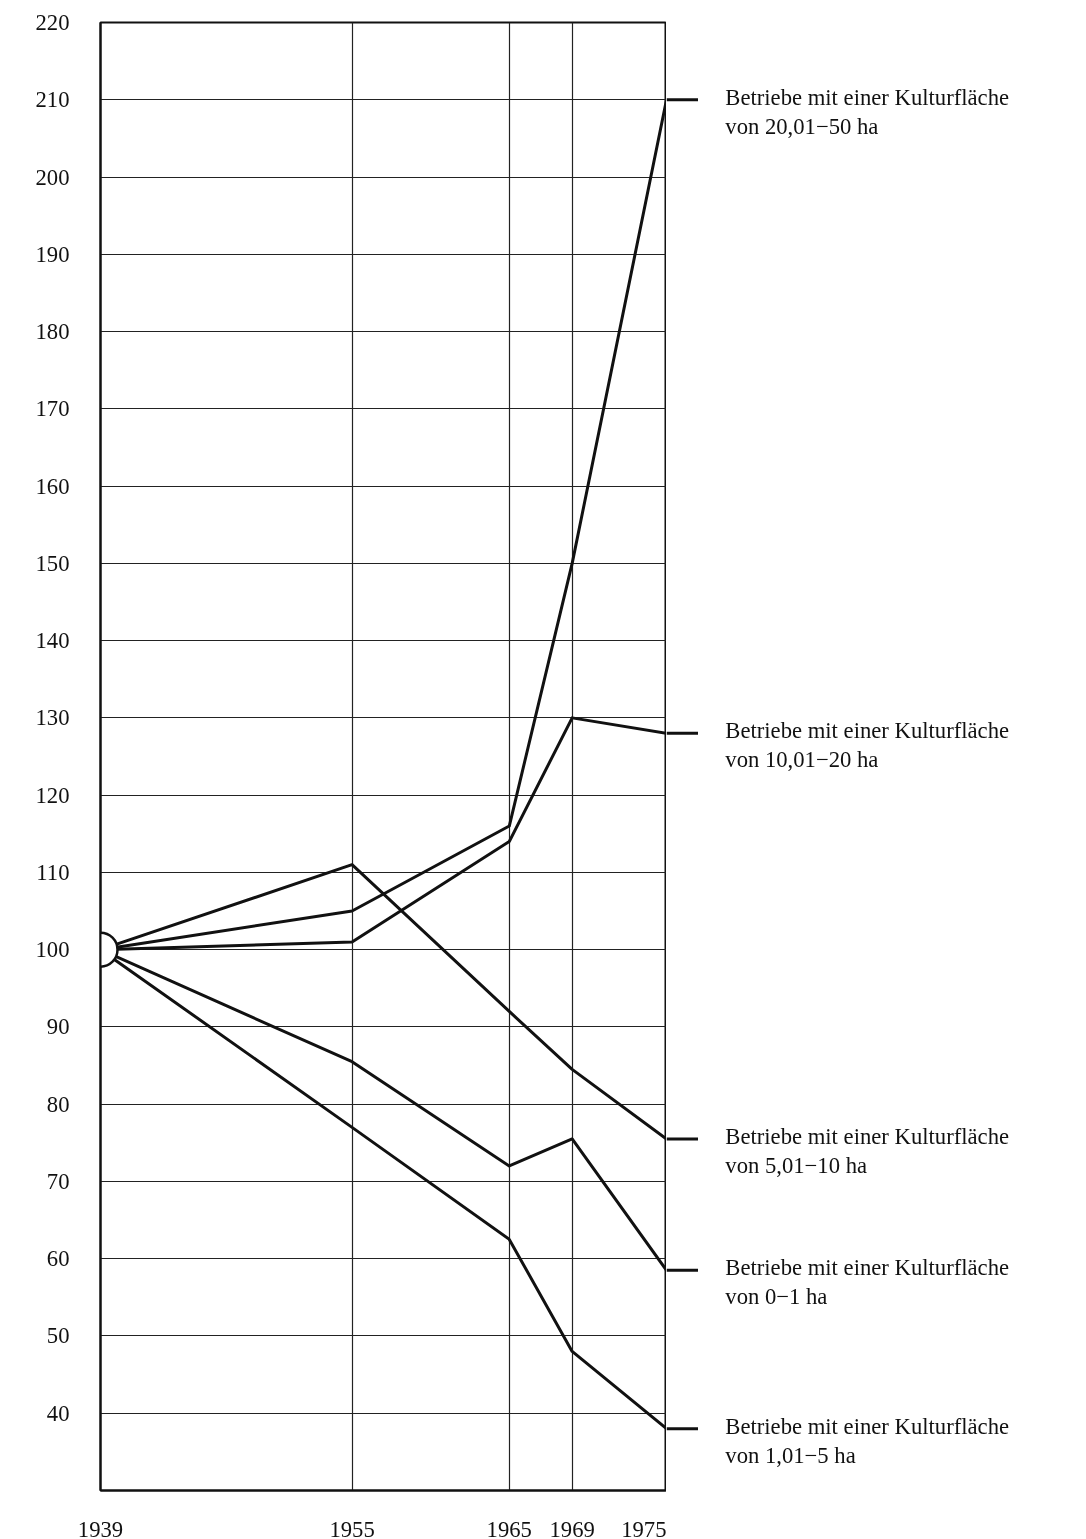 The image size is (1086, 1539). What do you see at coordinates (52, 177) in the screenshot?
I see `y-tick-label: 200` at bounding box center [52, 177].